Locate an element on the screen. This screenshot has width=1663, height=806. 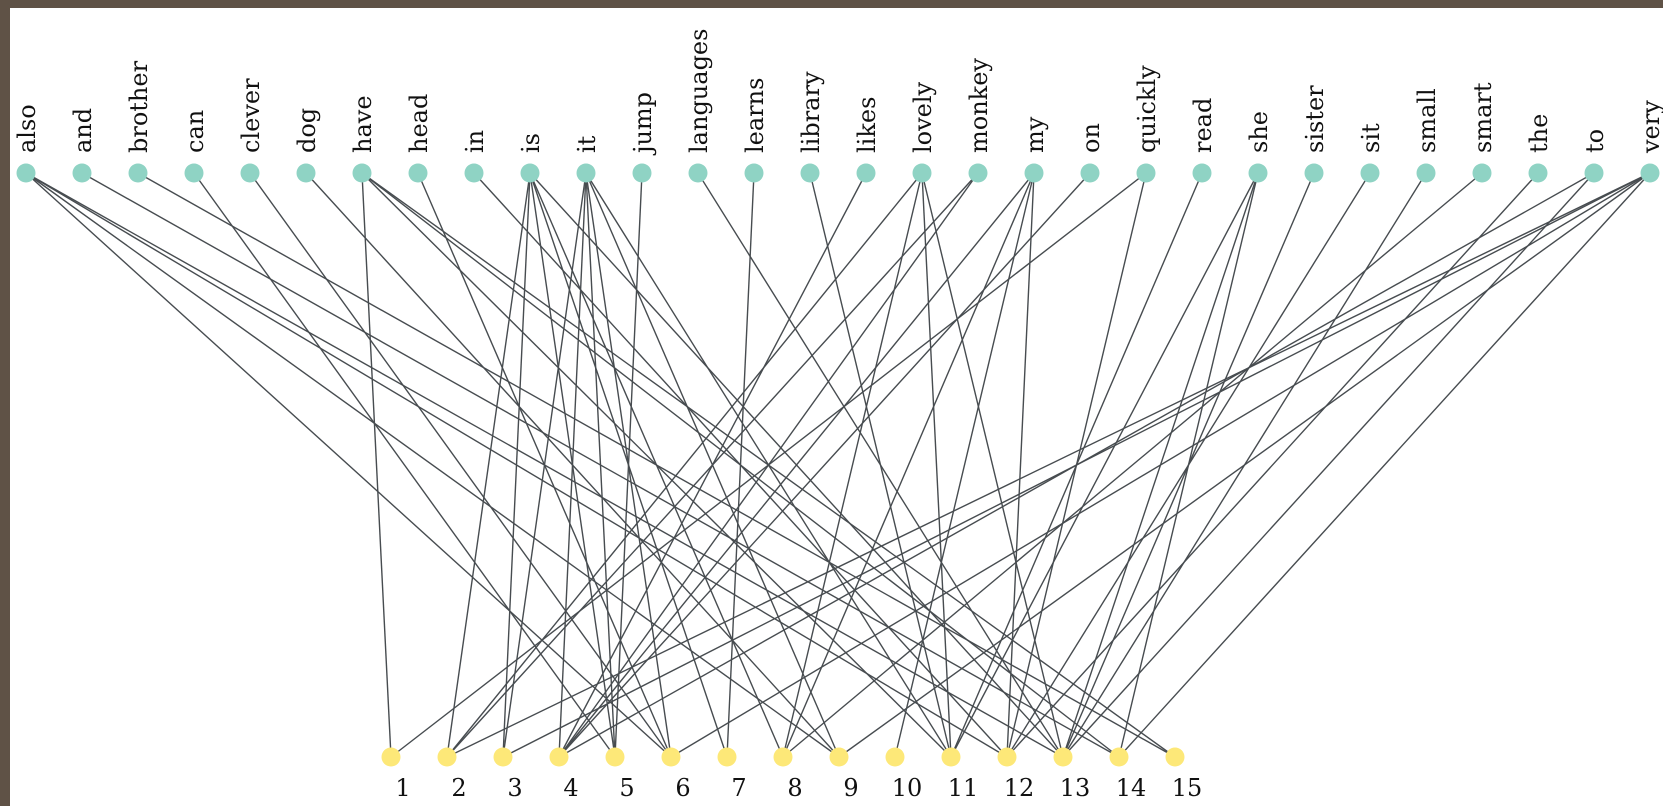
word-node-she is located at coordinates (1258, 173).